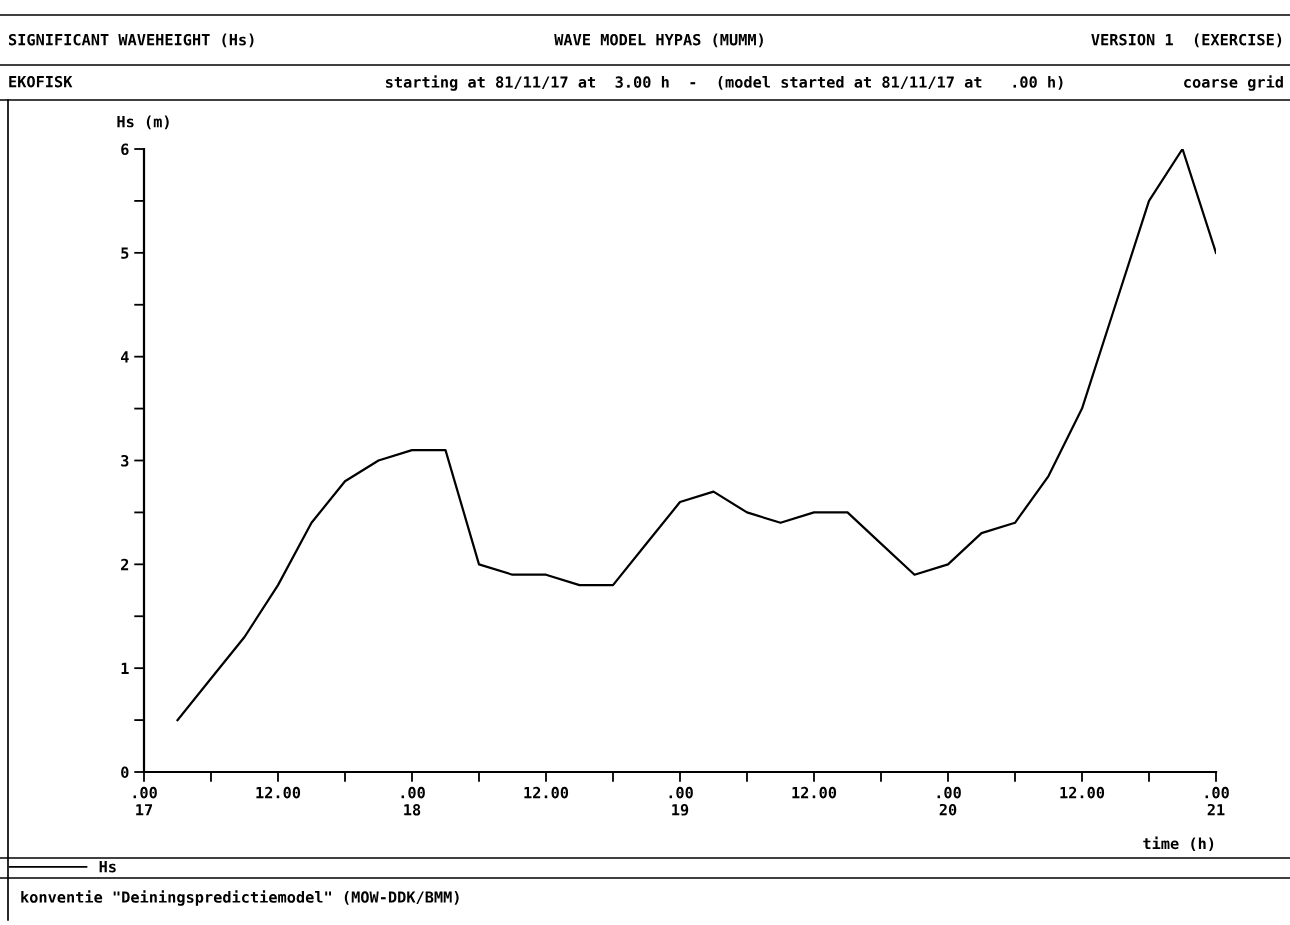 Image resolution: width=1290 pixels, height=925 pixels. What do you see at coordinates (41, 81) in the screenshot?
I see `chart-subtitle: EKOFISK` at bounding box center [41, 81].